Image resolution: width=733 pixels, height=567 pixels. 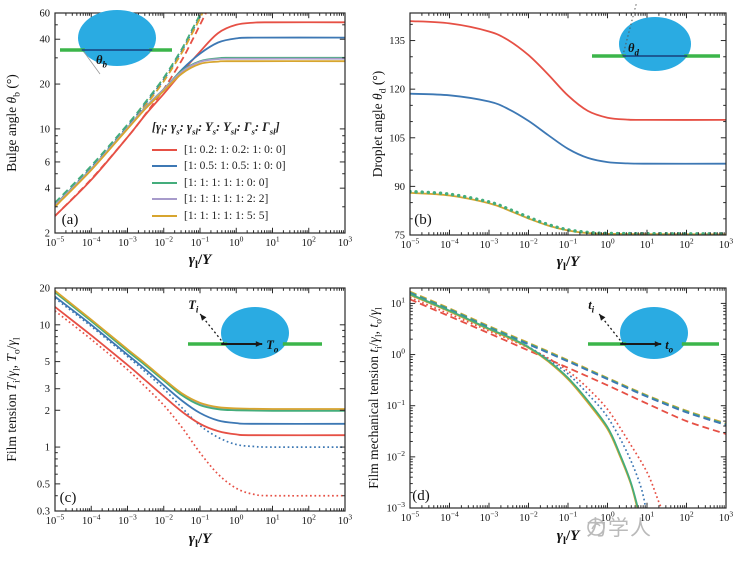 What do you see at coordinates (13, 399) in the screenshot?
I see `y-axis-label: Film tension Ti/γl, To/γl` at bounding box center [13, 399].